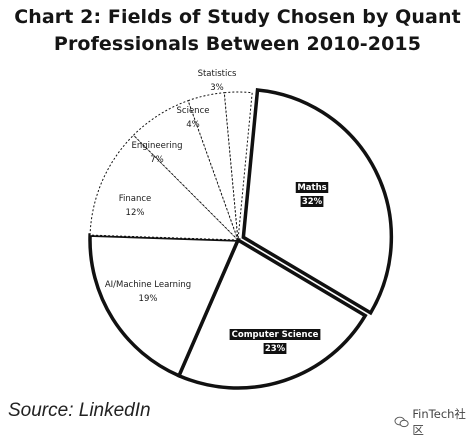 This screenshot has width=475, height=438. What do you see at coordinates (185, 170) in the screenshot?
I see `pie-slice-engineering` at bounding box center [185, 170].